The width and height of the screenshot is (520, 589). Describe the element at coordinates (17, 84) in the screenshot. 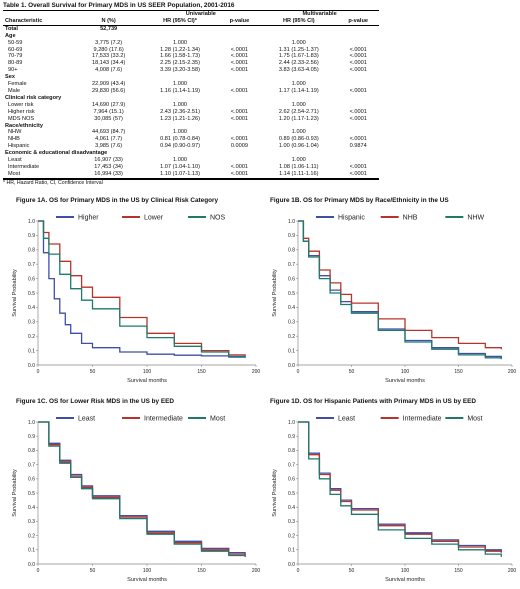

I see `table-cell: Female` at that location.